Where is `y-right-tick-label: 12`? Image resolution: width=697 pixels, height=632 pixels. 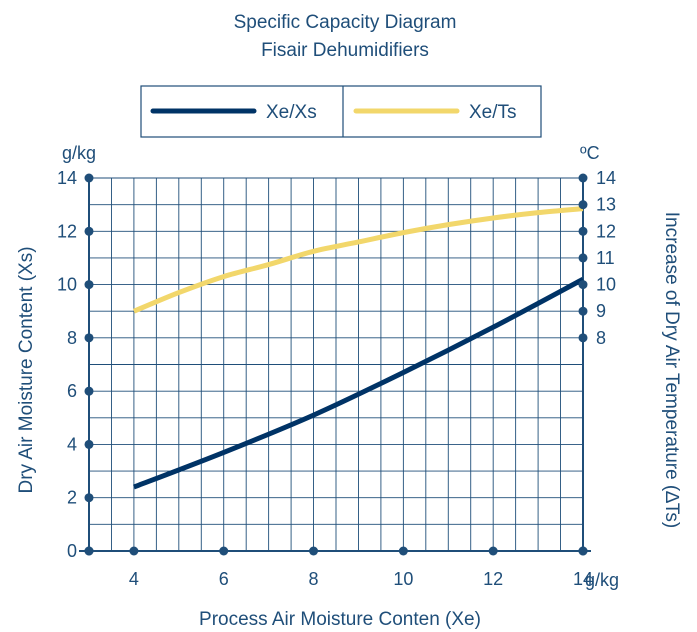 y-right-tick-label: 12 is located at coordinates (606, 231).